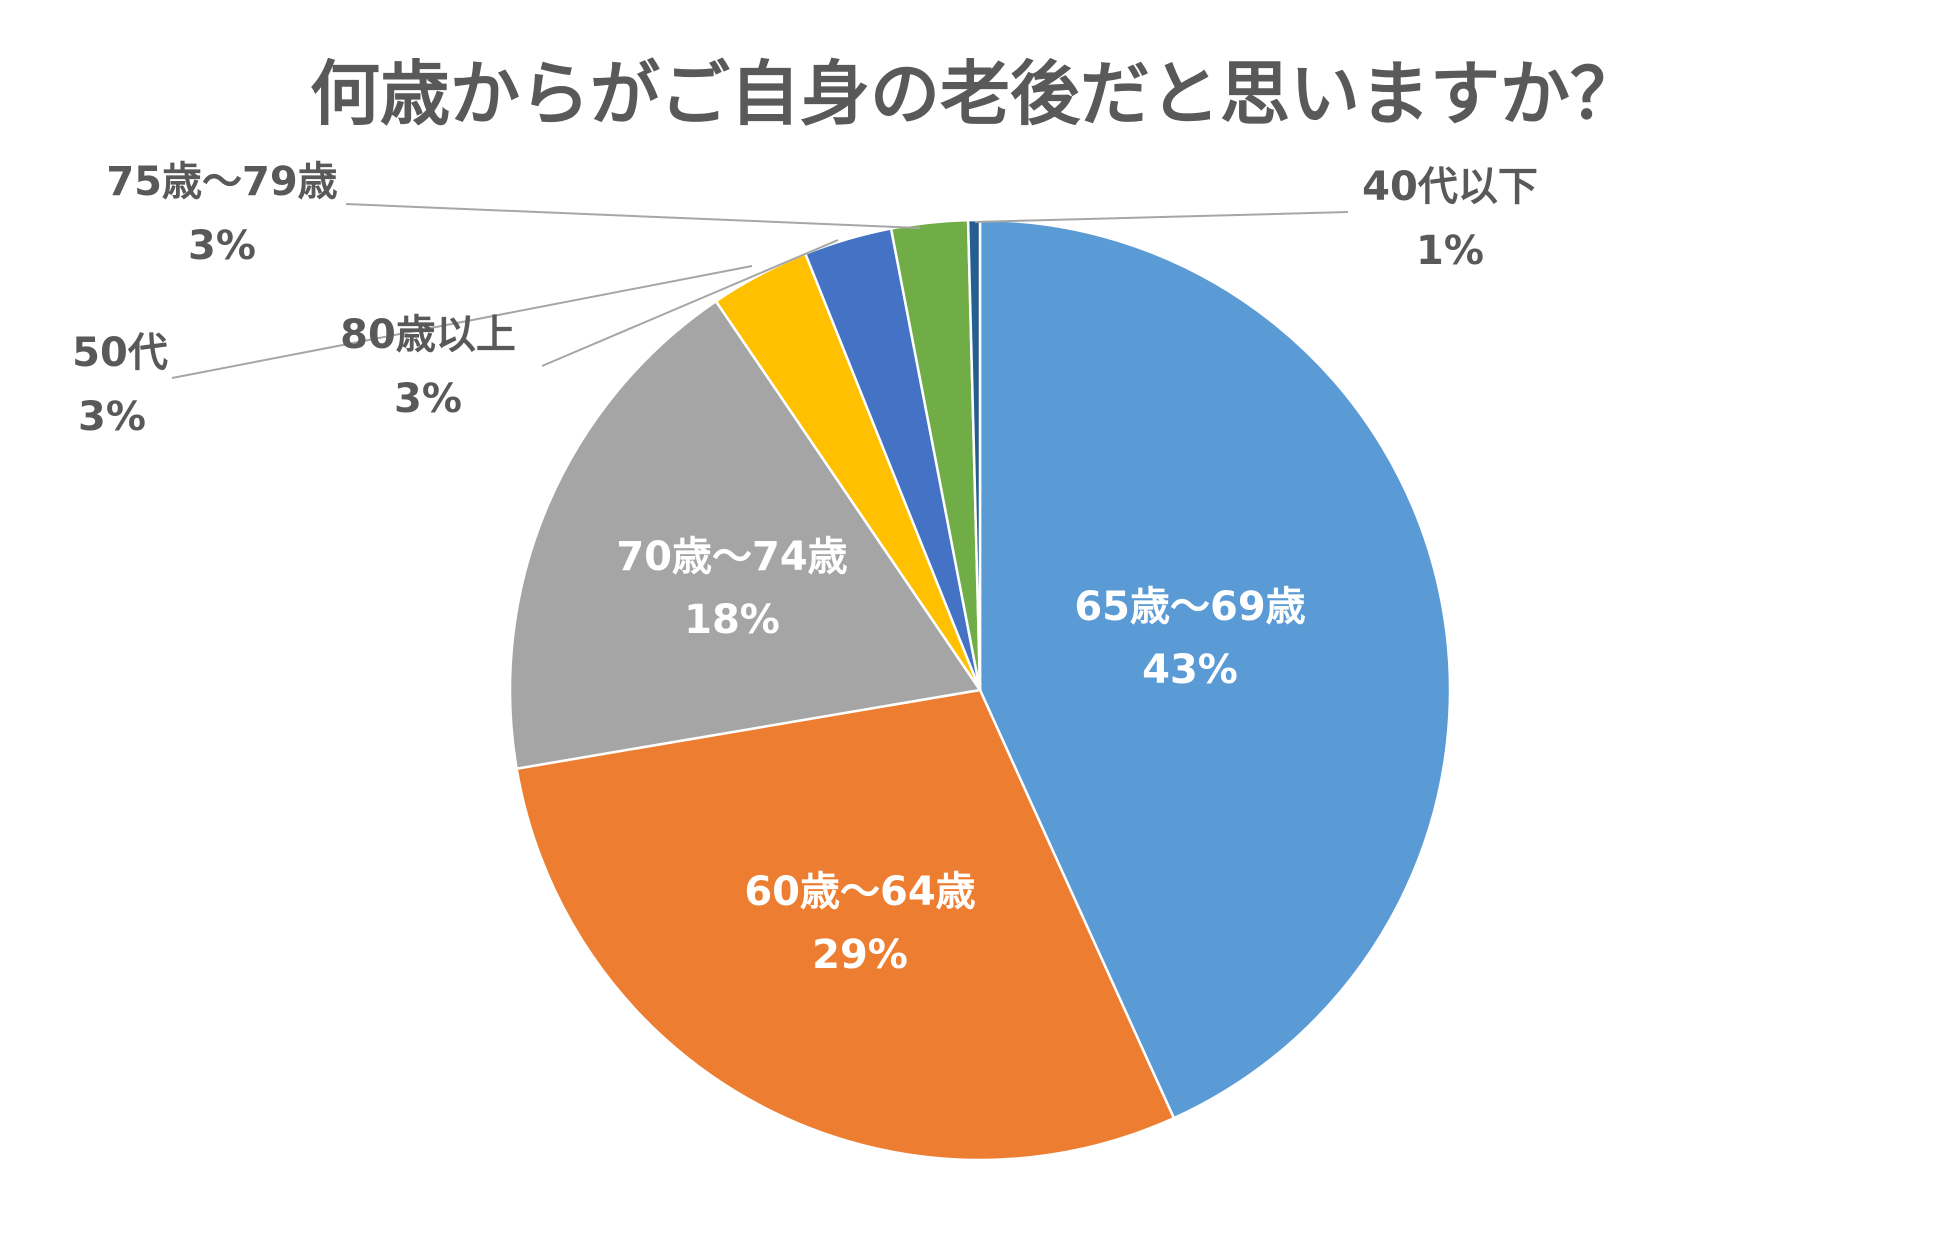  I want to click on slice-percent-4: 3%, so click(428, 399).